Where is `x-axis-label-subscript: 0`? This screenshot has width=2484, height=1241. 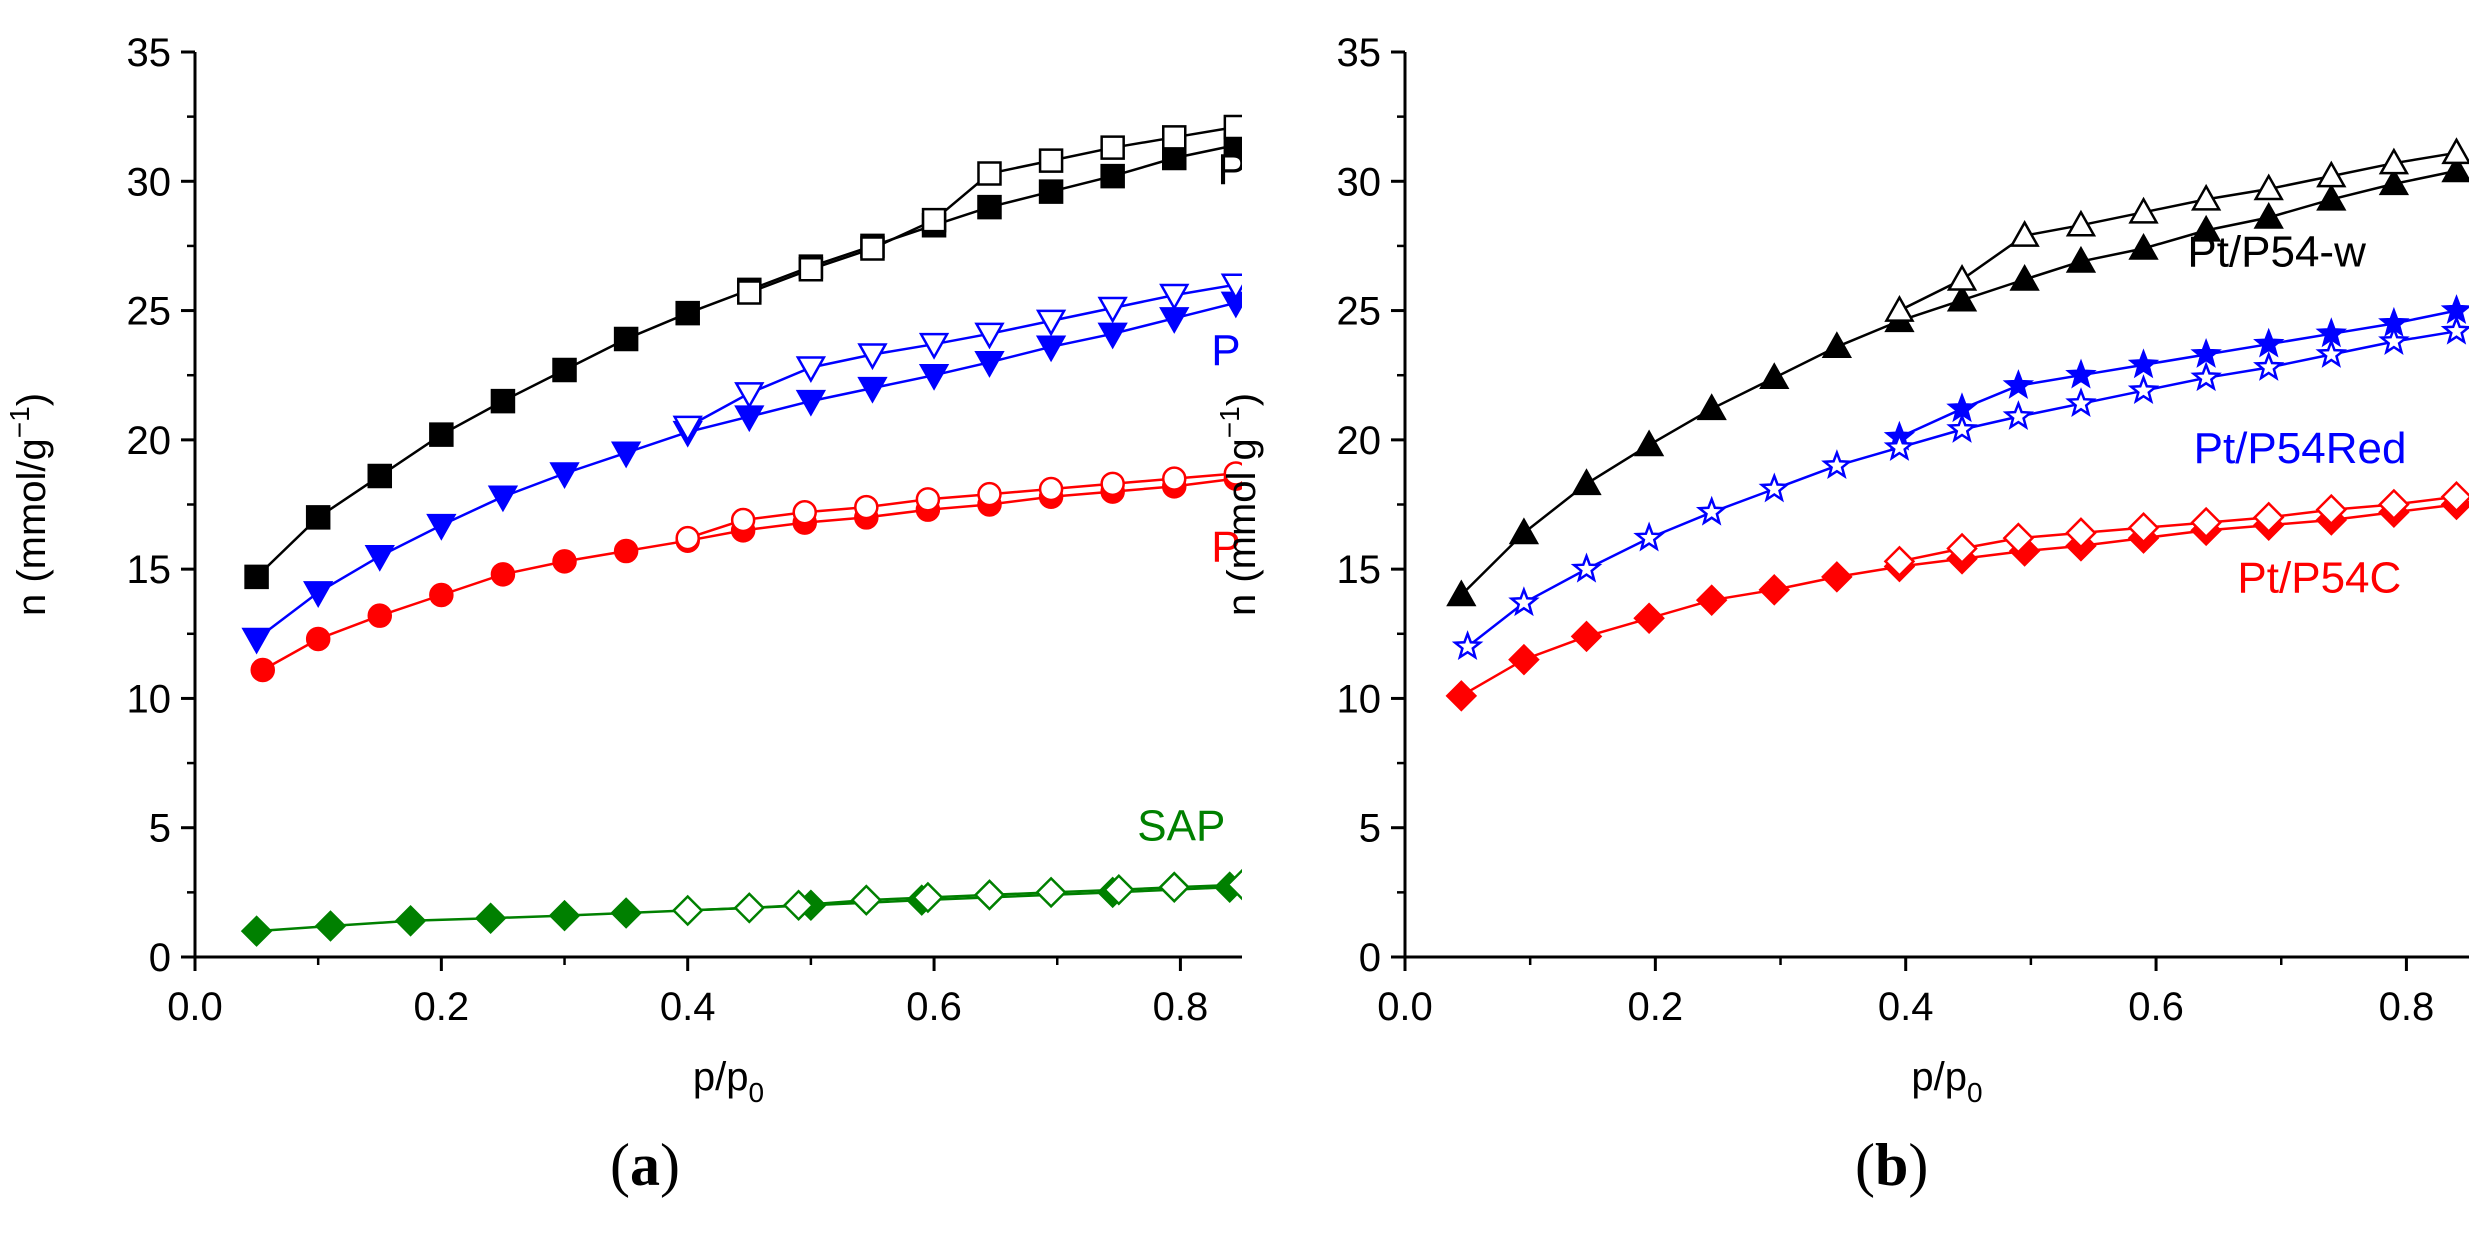
x-axis-label-subscript: 0 is located at coordinates (757, 1092).